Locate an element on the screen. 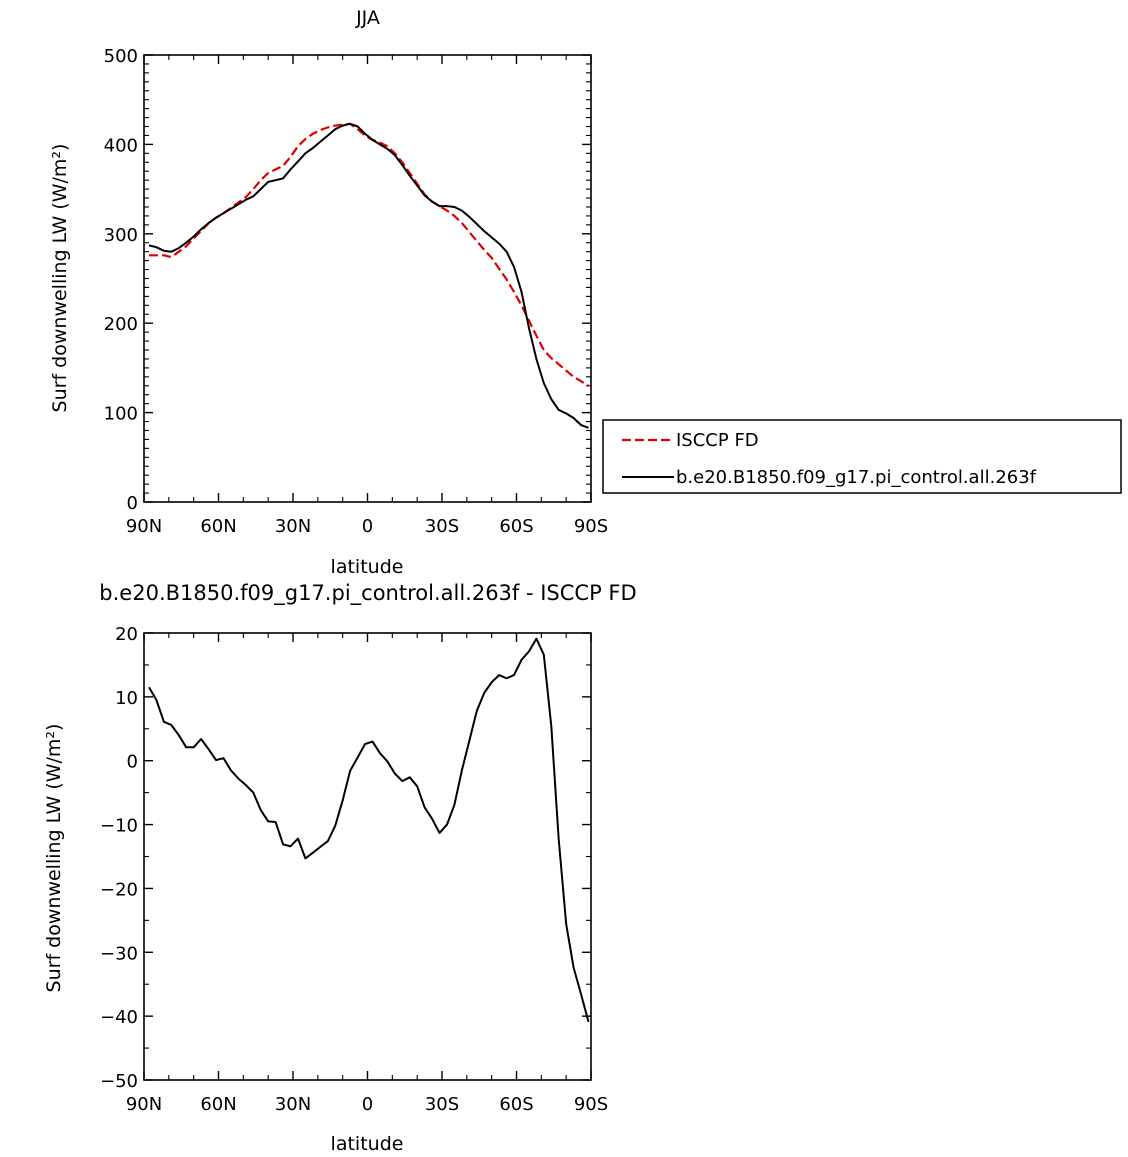 This screenshot has height=1157, width=1128. top-chart-y-axis-label: Surf downwelling LW (W/m²) is located at coordinates (60, 278).